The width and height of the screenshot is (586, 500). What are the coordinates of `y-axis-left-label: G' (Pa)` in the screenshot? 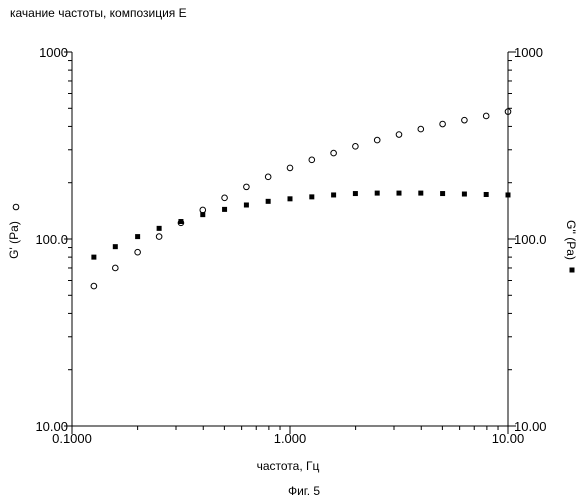 It's located at (14, 240).